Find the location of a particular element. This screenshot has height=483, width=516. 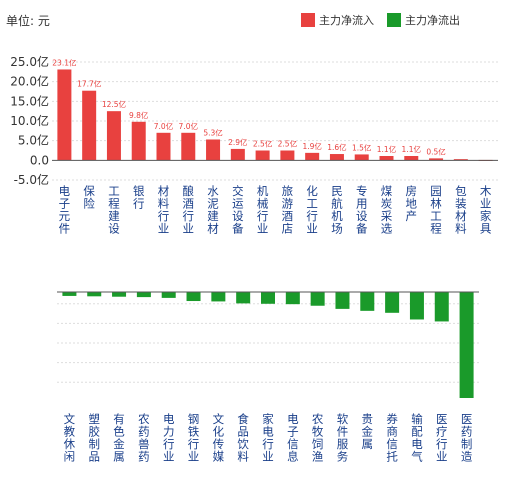

inflow-data-label: 5.3亿 is located at coordinates (213, 132).